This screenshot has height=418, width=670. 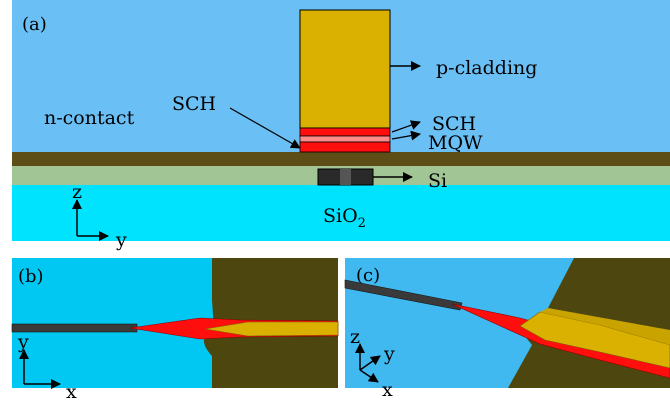 What do you see at coordinates (370, 363) in the screenshot?
I see `panel-c-y-axis` at bounding box center [370, 363].